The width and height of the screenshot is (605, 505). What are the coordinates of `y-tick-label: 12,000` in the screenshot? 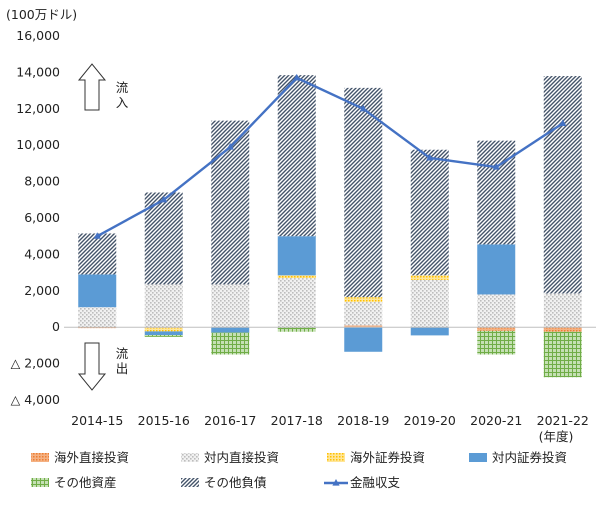 It's located at (38, 108).